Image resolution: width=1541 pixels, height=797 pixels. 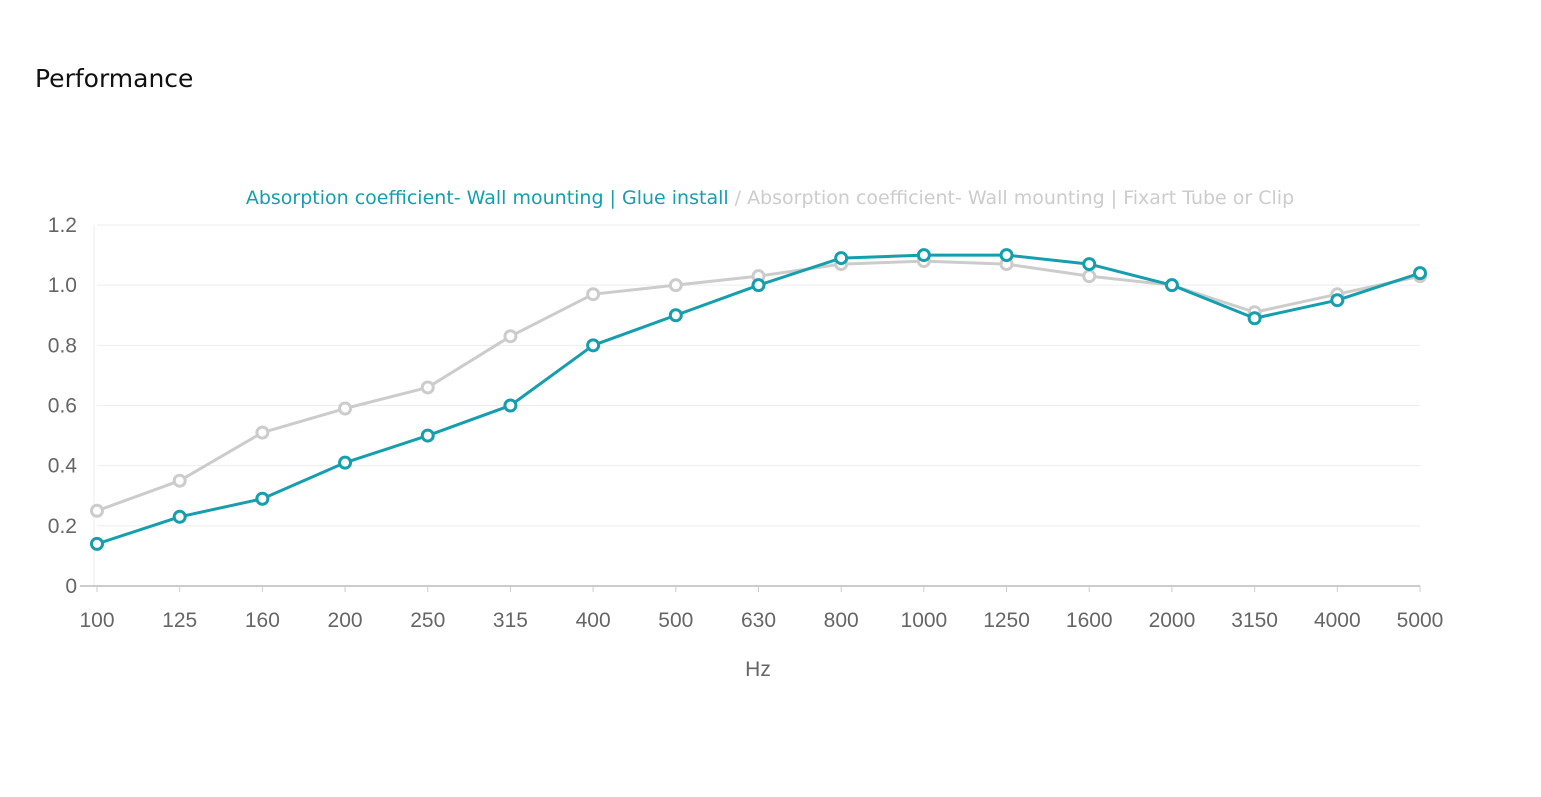 I want to click on y-tick-label: 0.2, so click(x=62, y=526).